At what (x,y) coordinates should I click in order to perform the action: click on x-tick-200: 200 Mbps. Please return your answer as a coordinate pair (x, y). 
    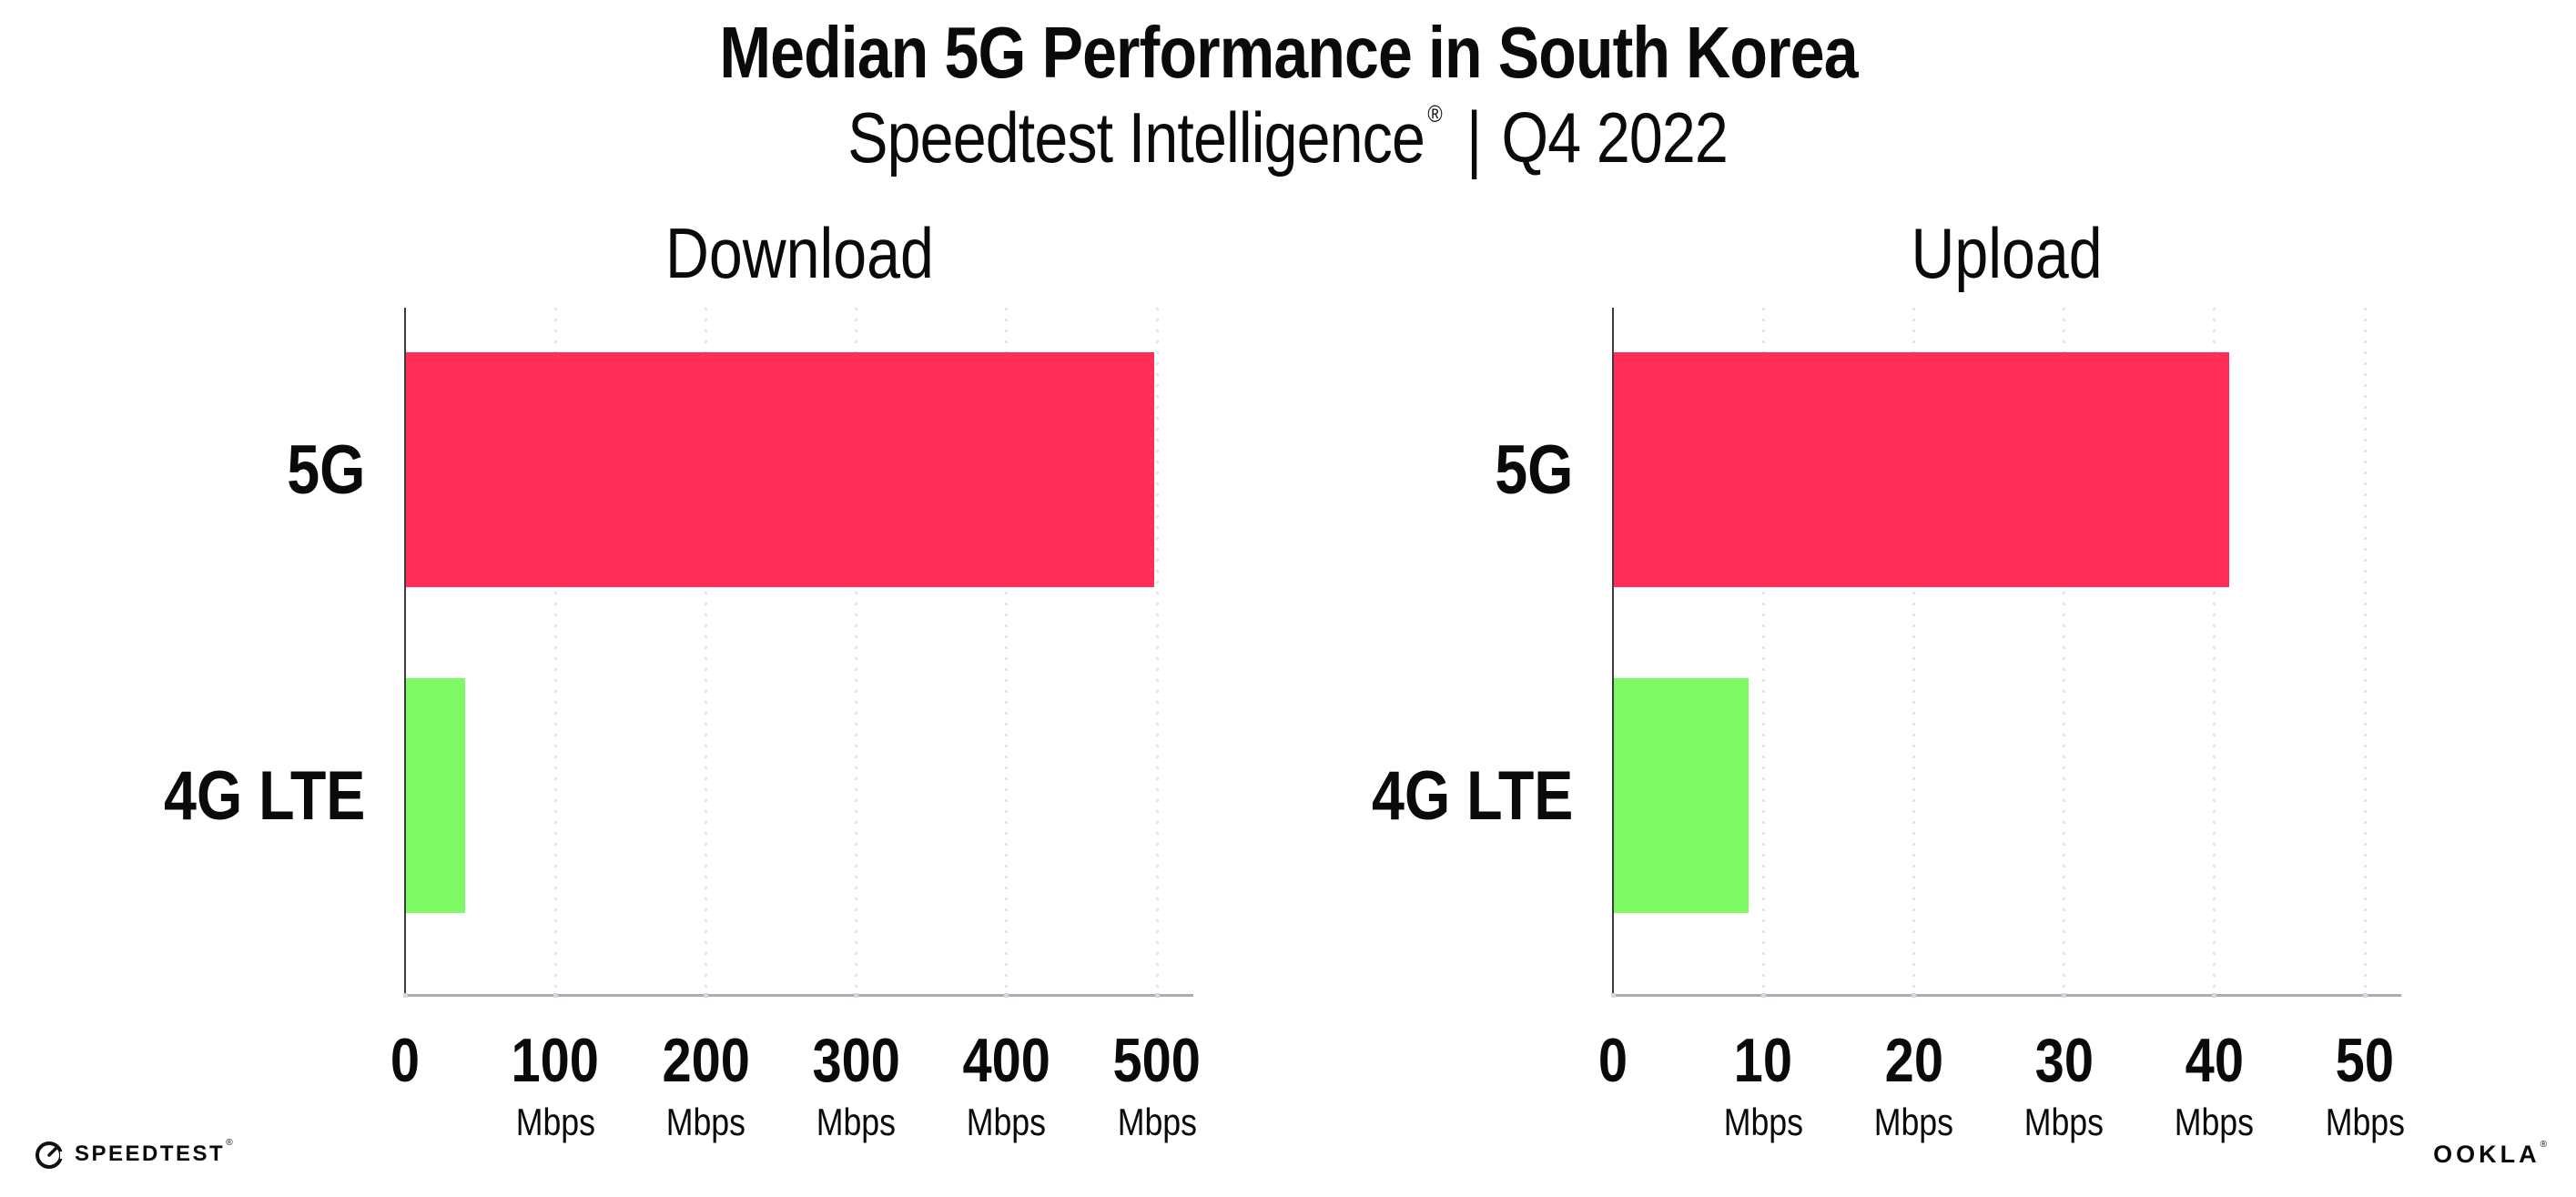
    Looking at the image, I should click on (705, 1085).